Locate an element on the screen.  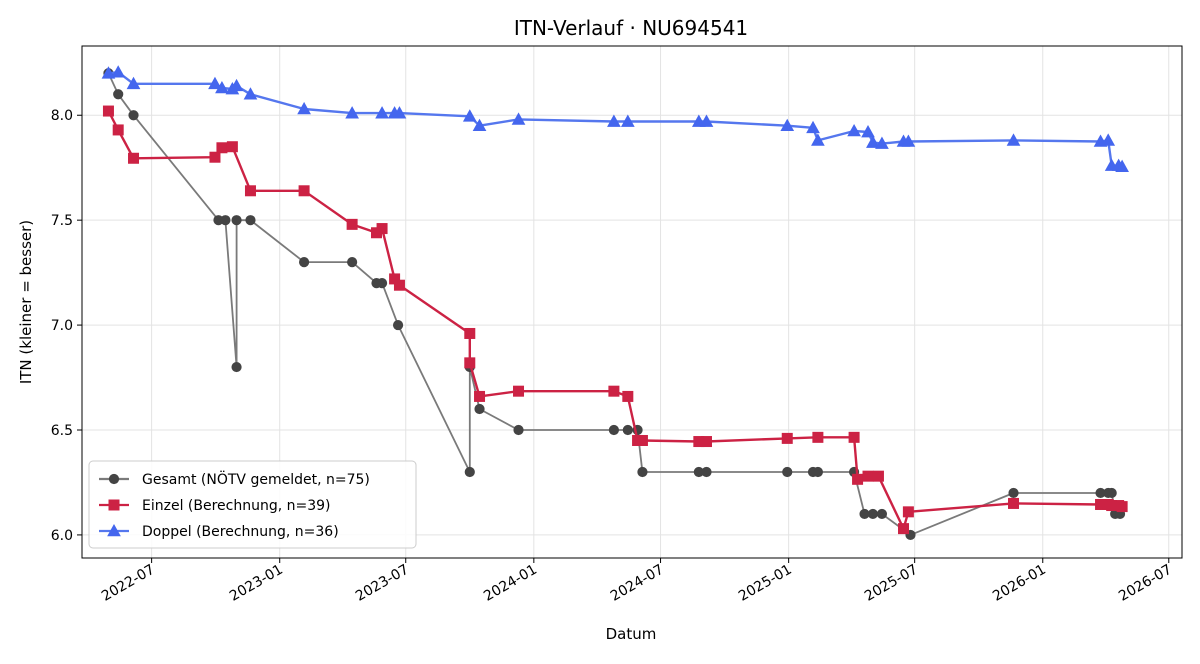
chart-title: ITN-Verlauf · NU694541 is located at coordinates (631, 28).